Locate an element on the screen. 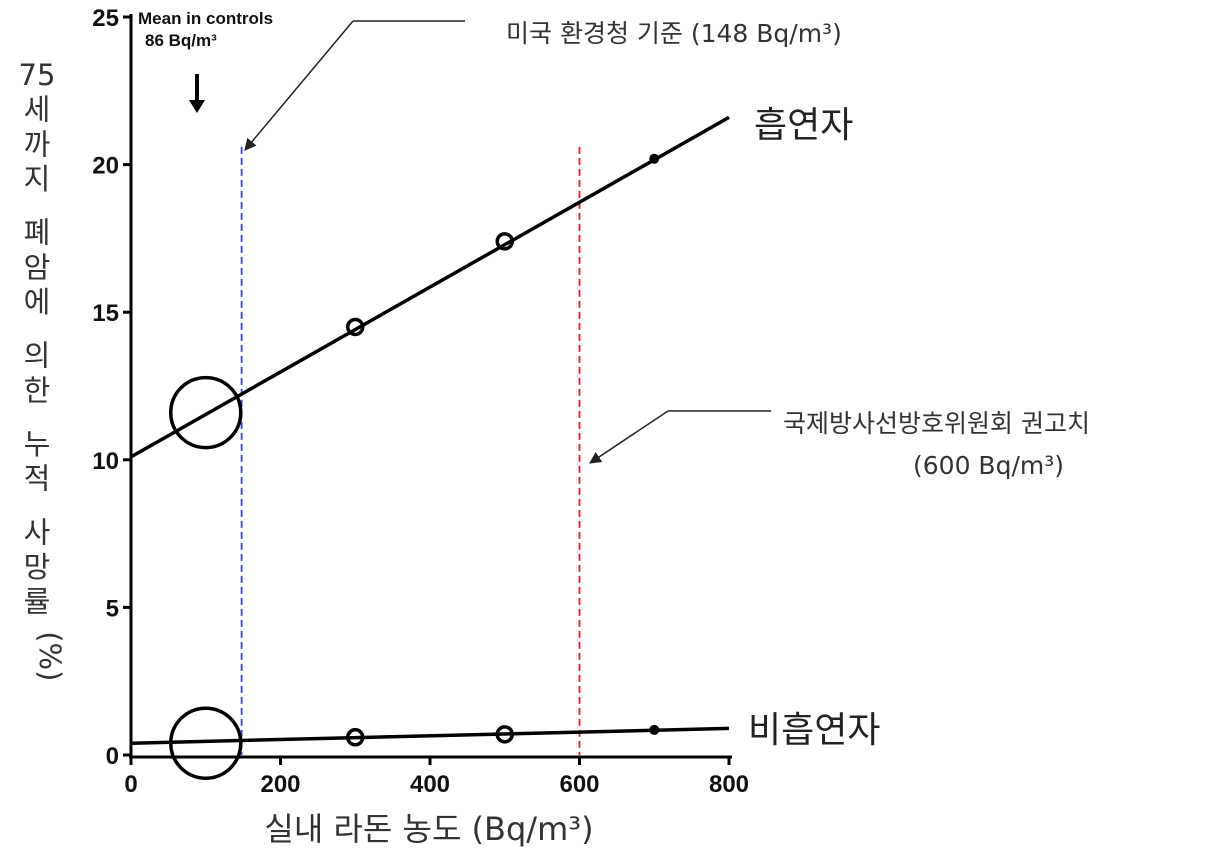  annotation-epa-arrow-diag is located at coordinates (299, 85).